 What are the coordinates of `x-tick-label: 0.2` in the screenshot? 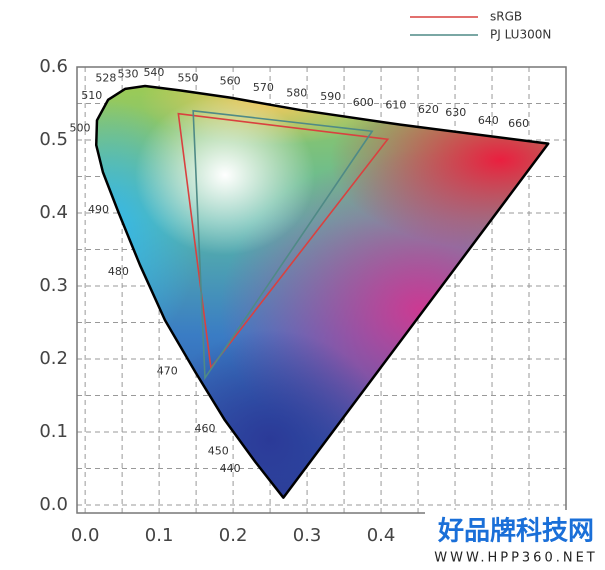 It's located at (233, 535).